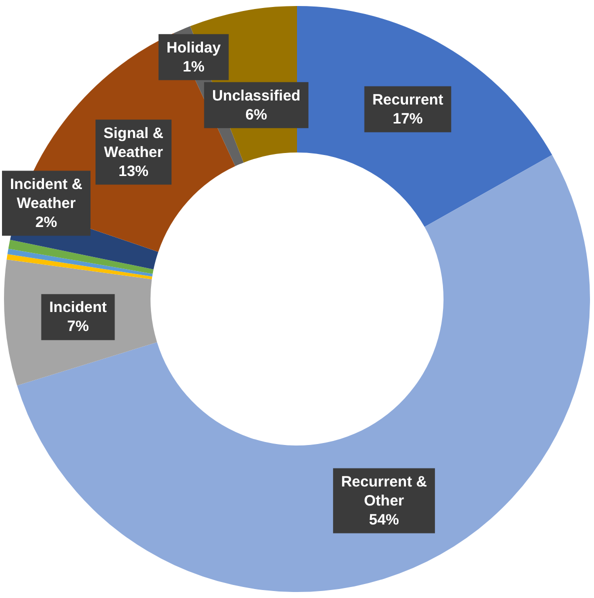 The width and height of the screenshot is (594, 598). What do you see at coordinates (78, 327) in the screenshot?
I see `data-label: 7%` at bounding box center [78, 327].